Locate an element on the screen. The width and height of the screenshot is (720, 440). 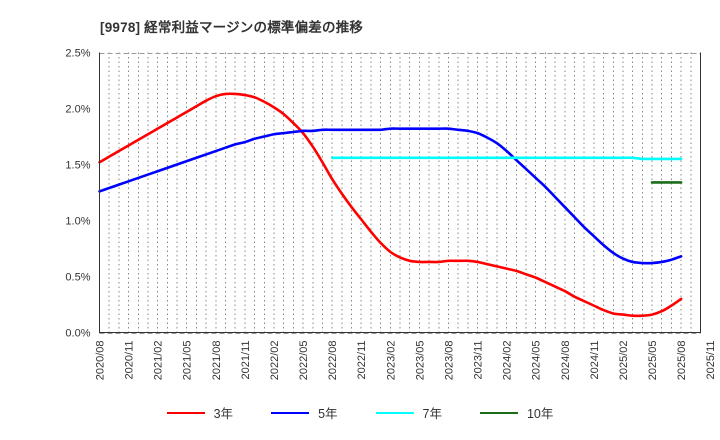
svg-text: 2024/11 is located at coordinates (595, 360).